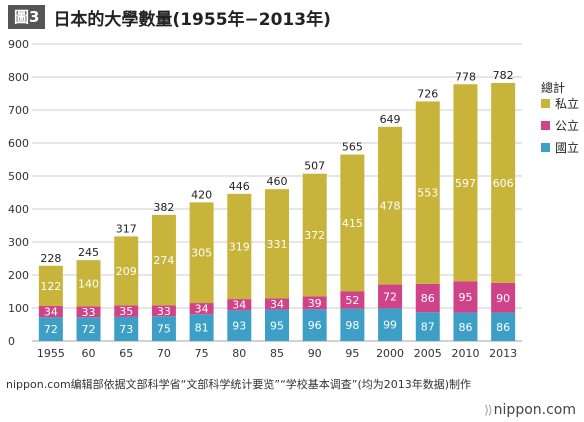 The width and height of the screenshot is (584, 422). Describe the element at coordinates (202, 328) in the screenshot. I see `bar-value-label: 81` at that location.